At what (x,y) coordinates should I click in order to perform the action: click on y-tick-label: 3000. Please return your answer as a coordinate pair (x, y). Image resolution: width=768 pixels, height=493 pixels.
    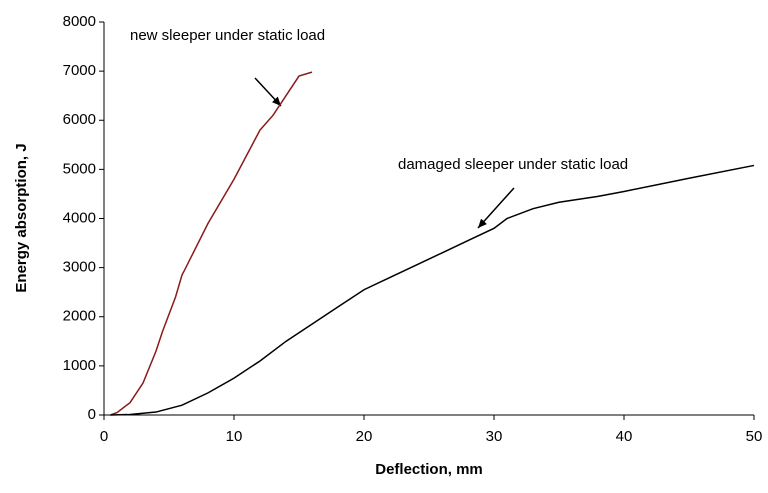
    Looking at the image, I should click on (79, 267).